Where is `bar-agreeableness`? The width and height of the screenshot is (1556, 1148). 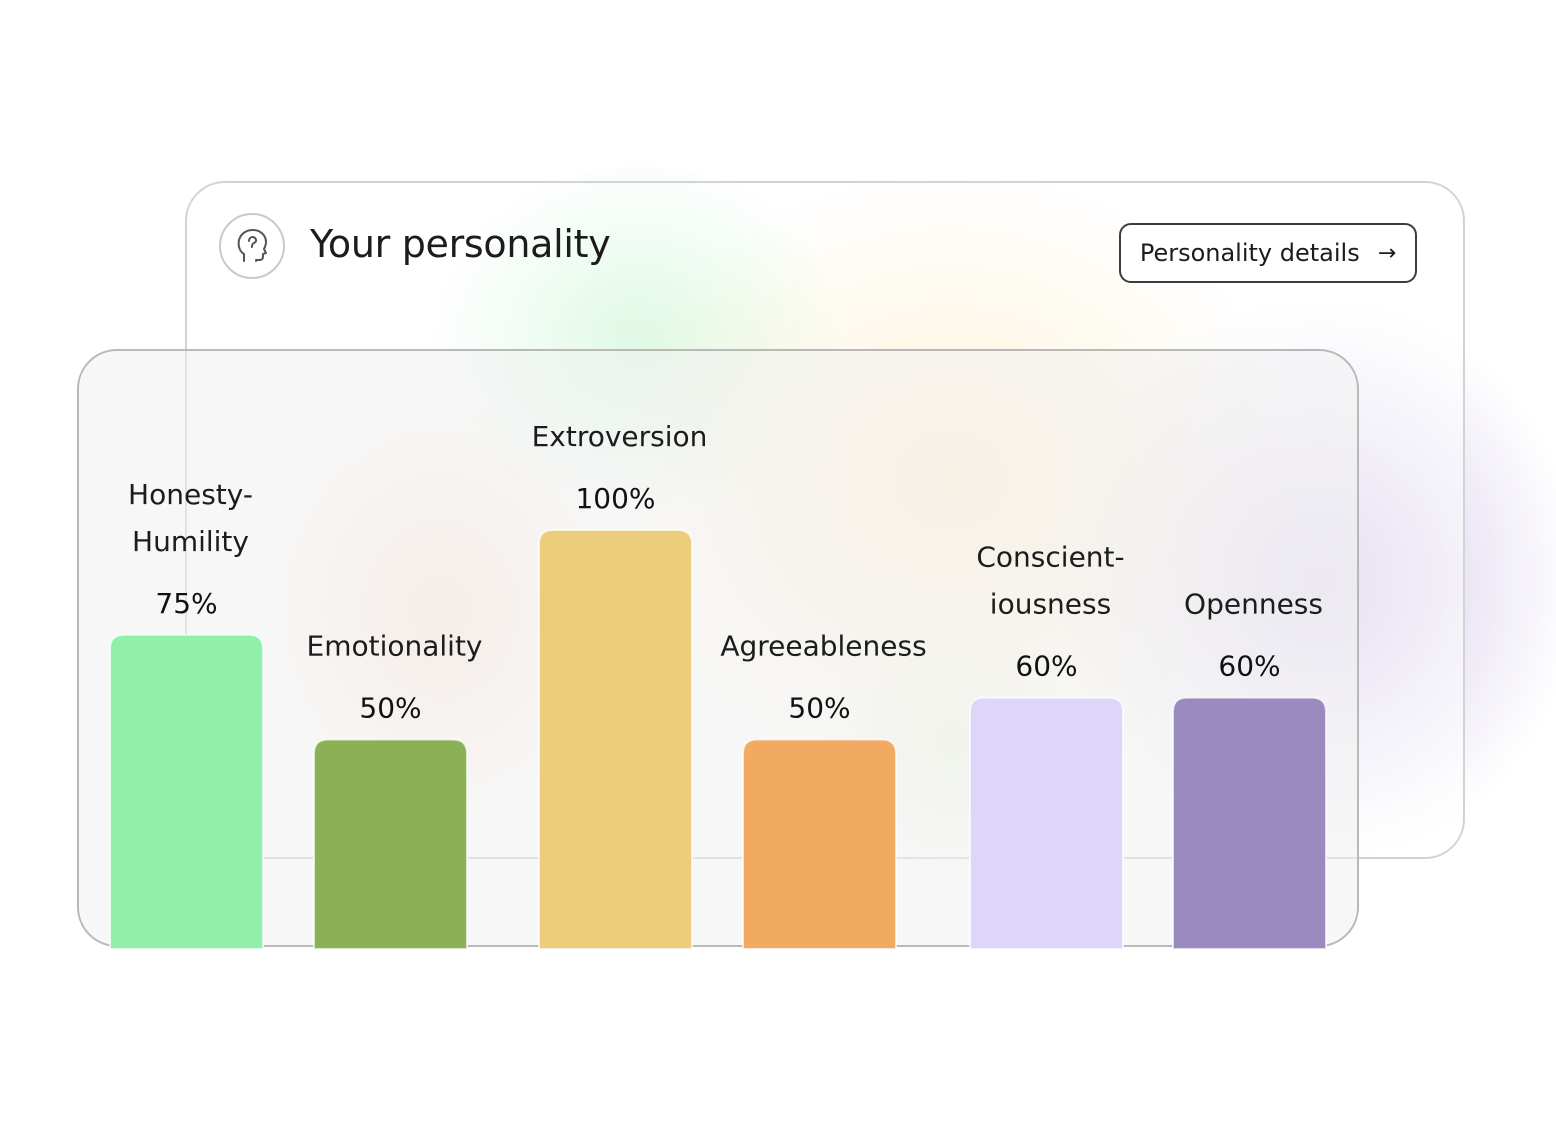
bar-agreeableness is located at coordinates (819, 844).